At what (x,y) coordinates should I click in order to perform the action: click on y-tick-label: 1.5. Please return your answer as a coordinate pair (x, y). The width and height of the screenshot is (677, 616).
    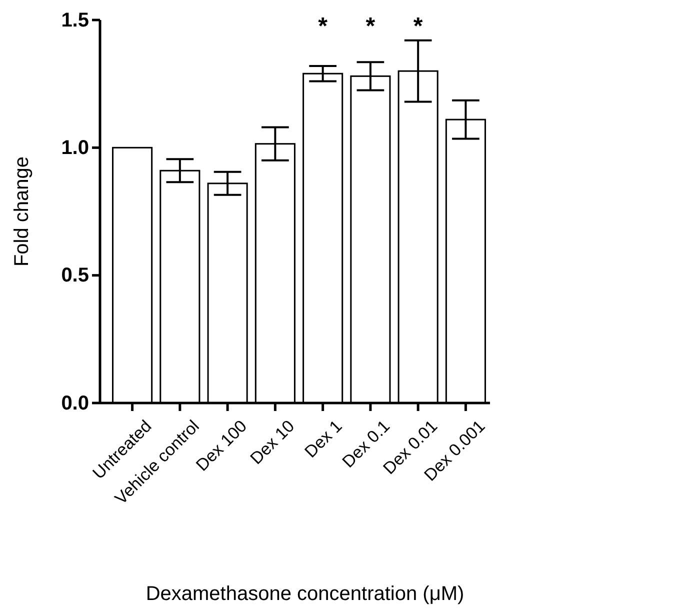
    Looking at the image, I should click on (75, 20).